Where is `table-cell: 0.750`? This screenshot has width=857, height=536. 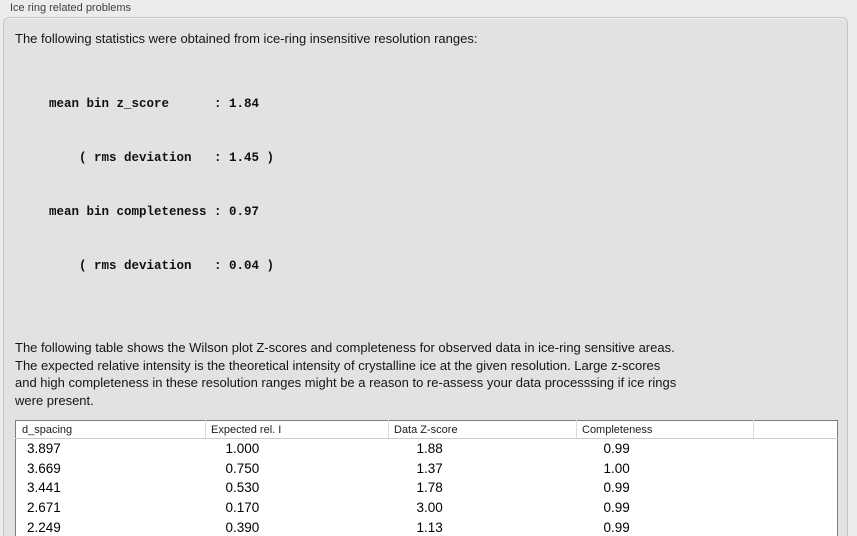 table-cell: 0.750 is located at coordinates (242, 468).